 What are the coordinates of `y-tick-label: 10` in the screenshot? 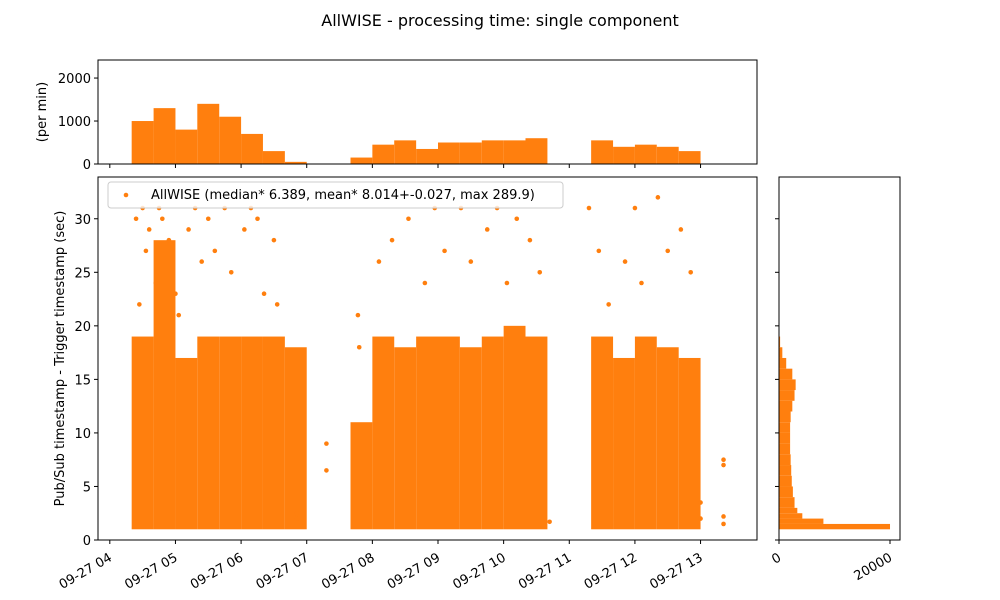 It's located at (82, 434).